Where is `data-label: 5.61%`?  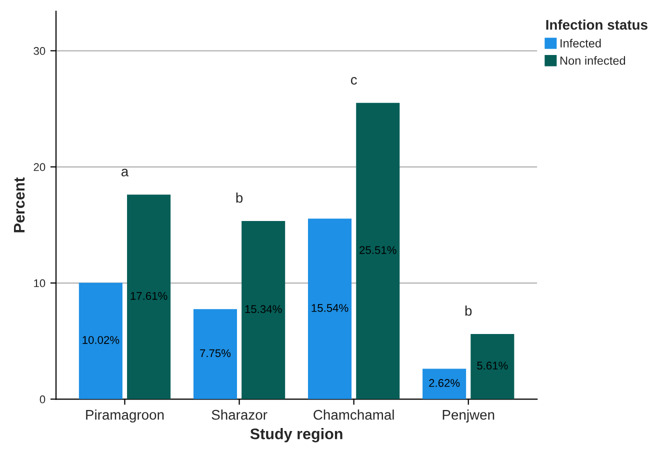
data-label: 5.61% is located at coordinates (492, 366).